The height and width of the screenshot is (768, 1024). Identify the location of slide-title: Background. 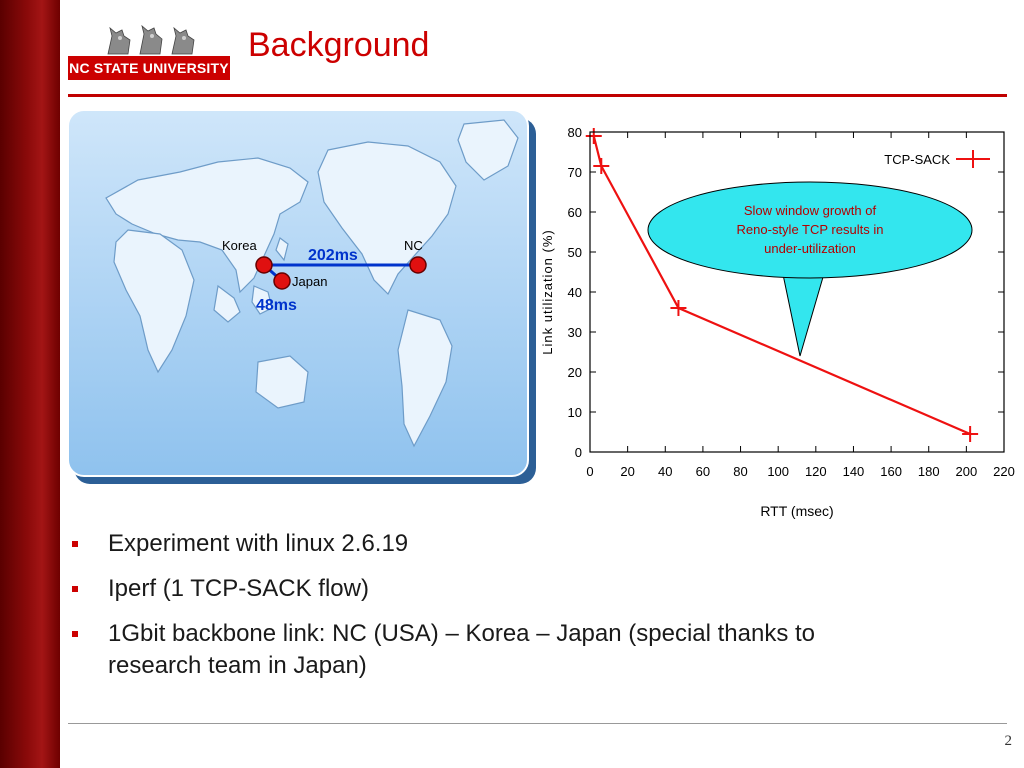
(339, 45).